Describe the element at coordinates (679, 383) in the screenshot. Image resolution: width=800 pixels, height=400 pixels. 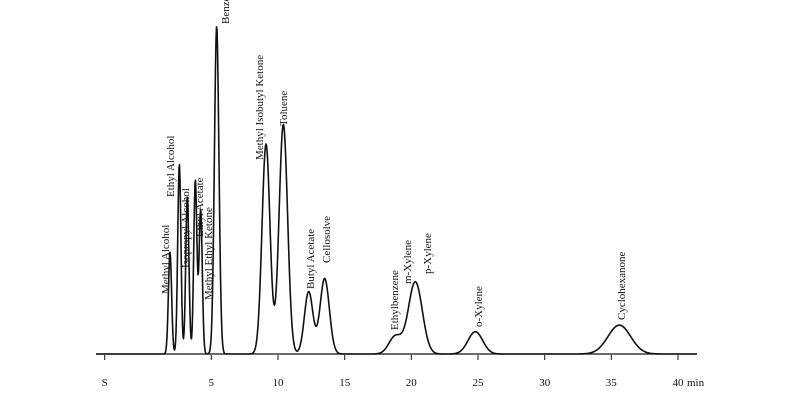
I see `x-tick-label: 40` at that location.